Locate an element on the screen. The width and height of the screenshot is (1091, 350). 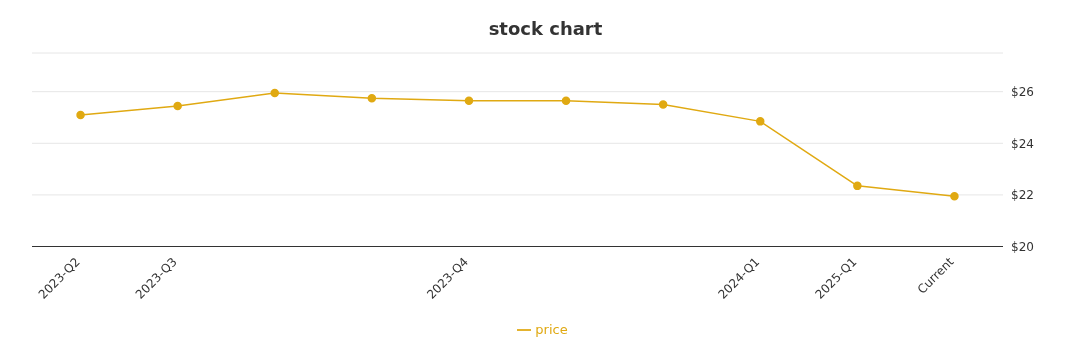
legend-label: price is located at coordinates (551, 329).